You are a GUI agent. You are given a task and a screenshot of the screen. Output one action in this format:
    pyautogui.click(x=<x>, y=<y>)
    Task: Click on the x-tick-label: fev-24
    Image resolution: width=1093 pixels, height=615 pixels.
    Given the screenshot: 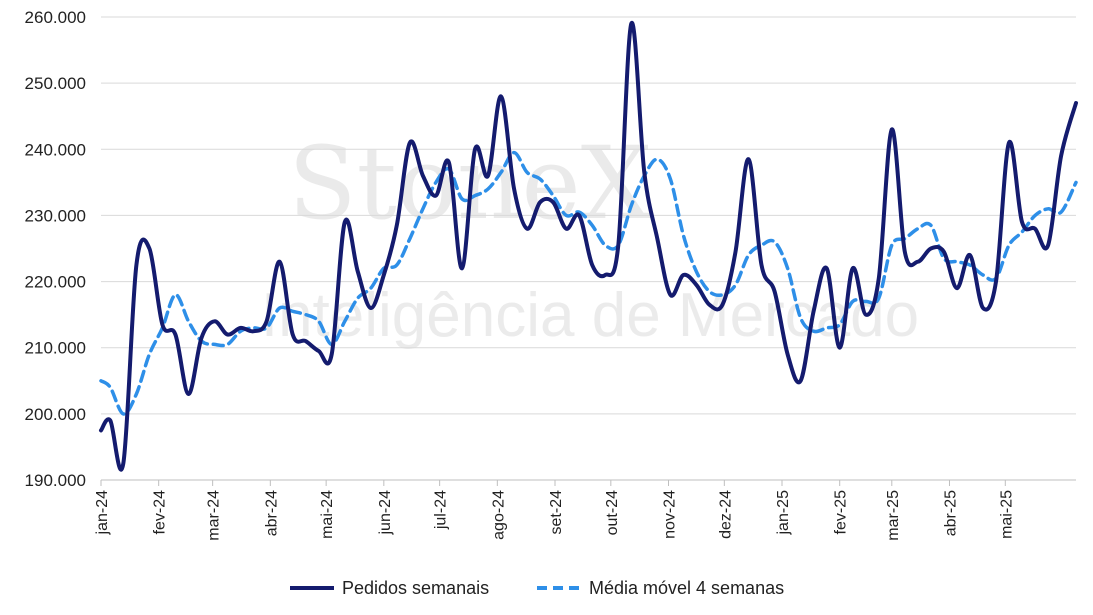 What is the action you would take?
    pyautogui.click(x=160, y=512)
    